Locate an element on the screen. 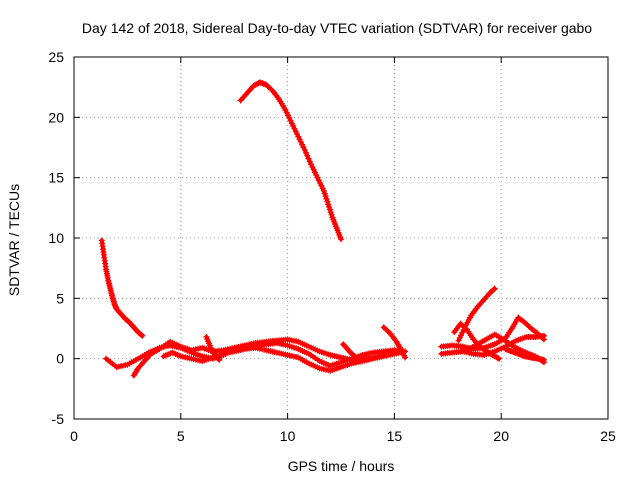  y-tick-label: 25 is located at coordinates (56, 57).